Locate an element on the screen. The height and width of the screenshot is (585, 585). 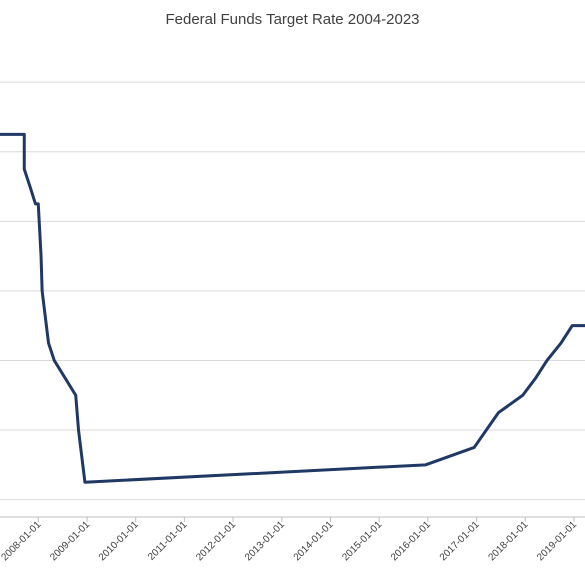
x-tick-label: 2010-01-01 is located at coordinates (119, 541).